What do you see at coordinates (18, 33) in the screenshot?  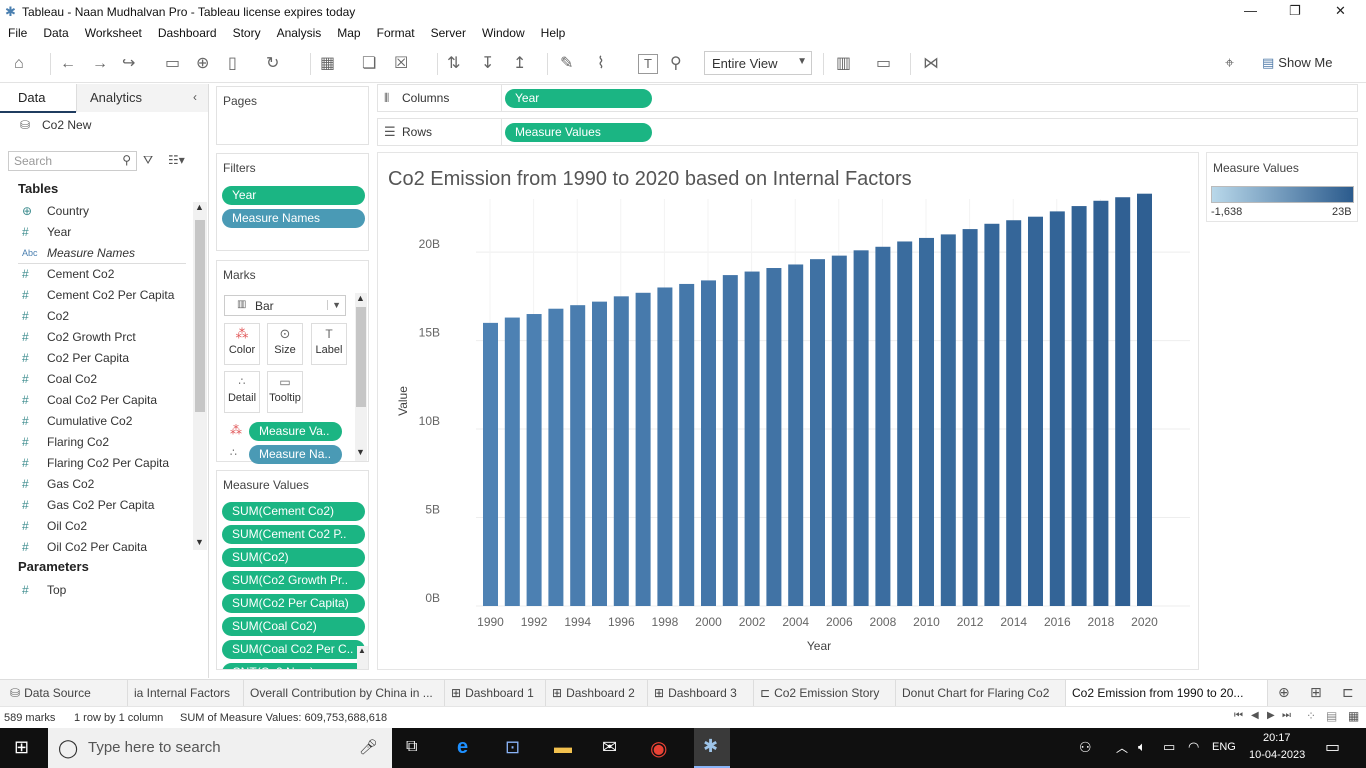 I see `menu-file: File` at bounding box center [18, 33].